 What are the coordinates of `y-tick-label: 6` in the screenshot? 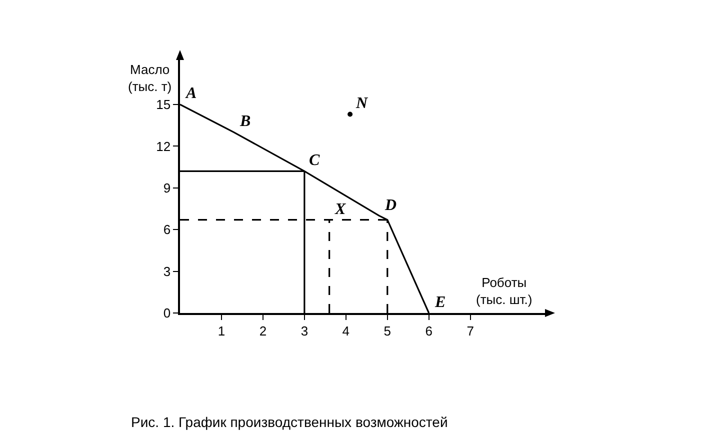 It's located at (167, 230).